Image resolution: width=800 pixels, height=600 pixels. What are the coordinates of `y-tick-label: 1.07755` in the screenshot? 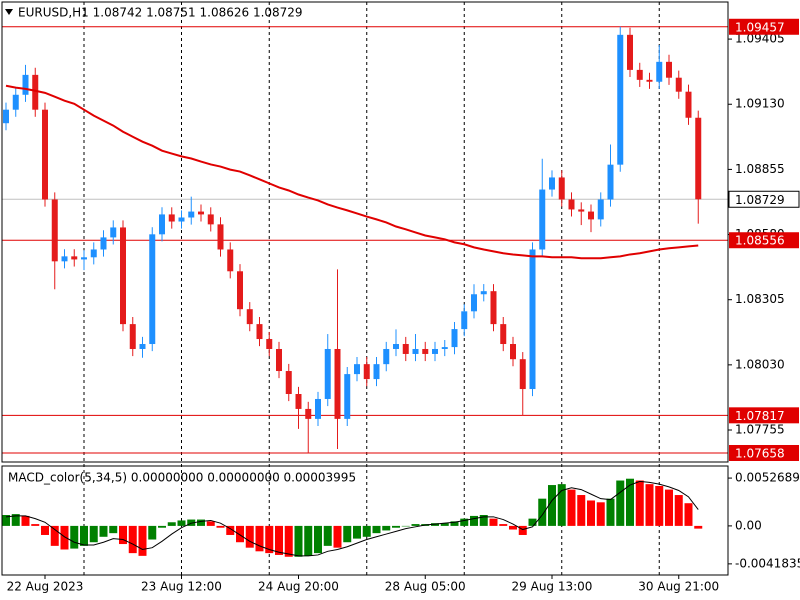 It's located at (760, 430).